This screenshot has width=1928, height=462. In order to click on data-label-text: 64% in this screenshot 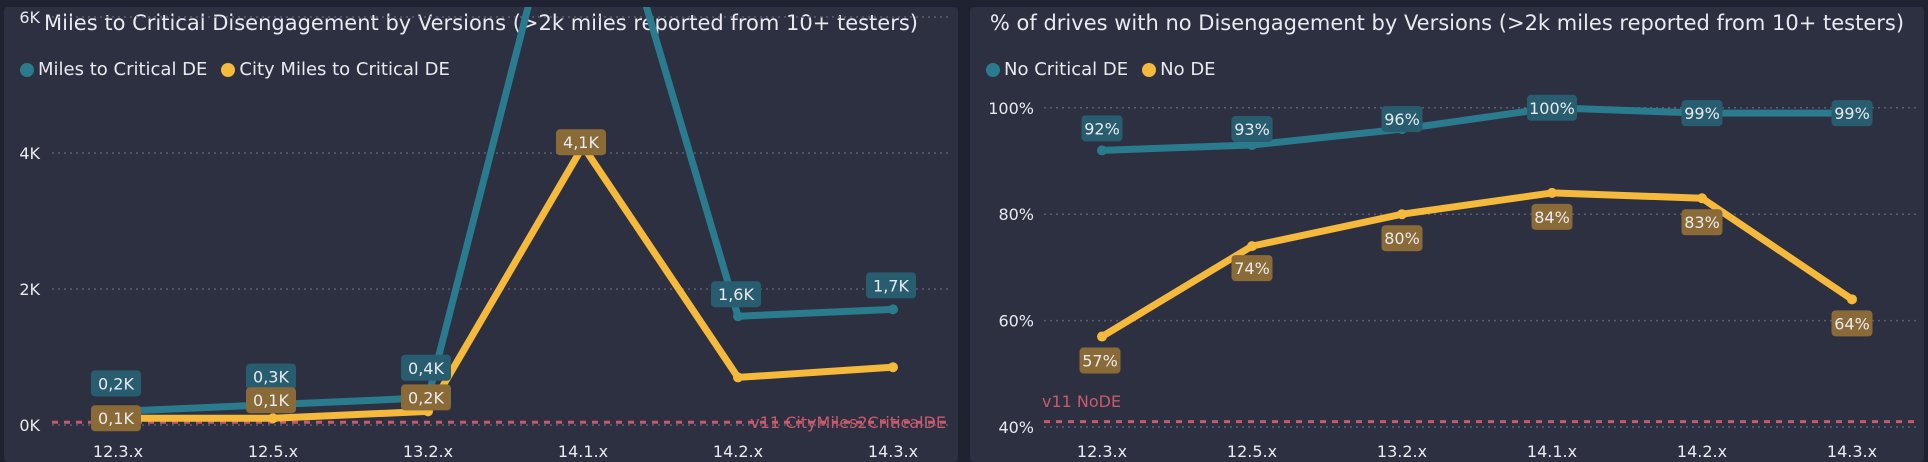, I will do `click(1852, 323)`.